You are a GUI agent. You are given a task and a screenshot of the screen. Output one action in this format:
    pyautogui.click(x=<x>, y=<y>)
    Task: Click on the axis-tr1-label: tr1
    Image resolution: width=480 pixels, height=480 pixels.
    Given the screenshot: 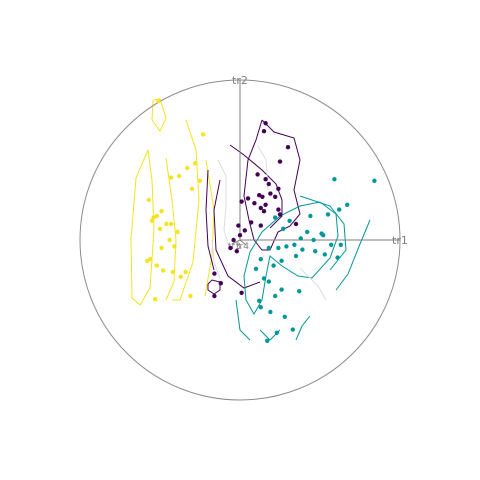 What is the action you would take?
    pyautogui.click(x=400, y=240)
    